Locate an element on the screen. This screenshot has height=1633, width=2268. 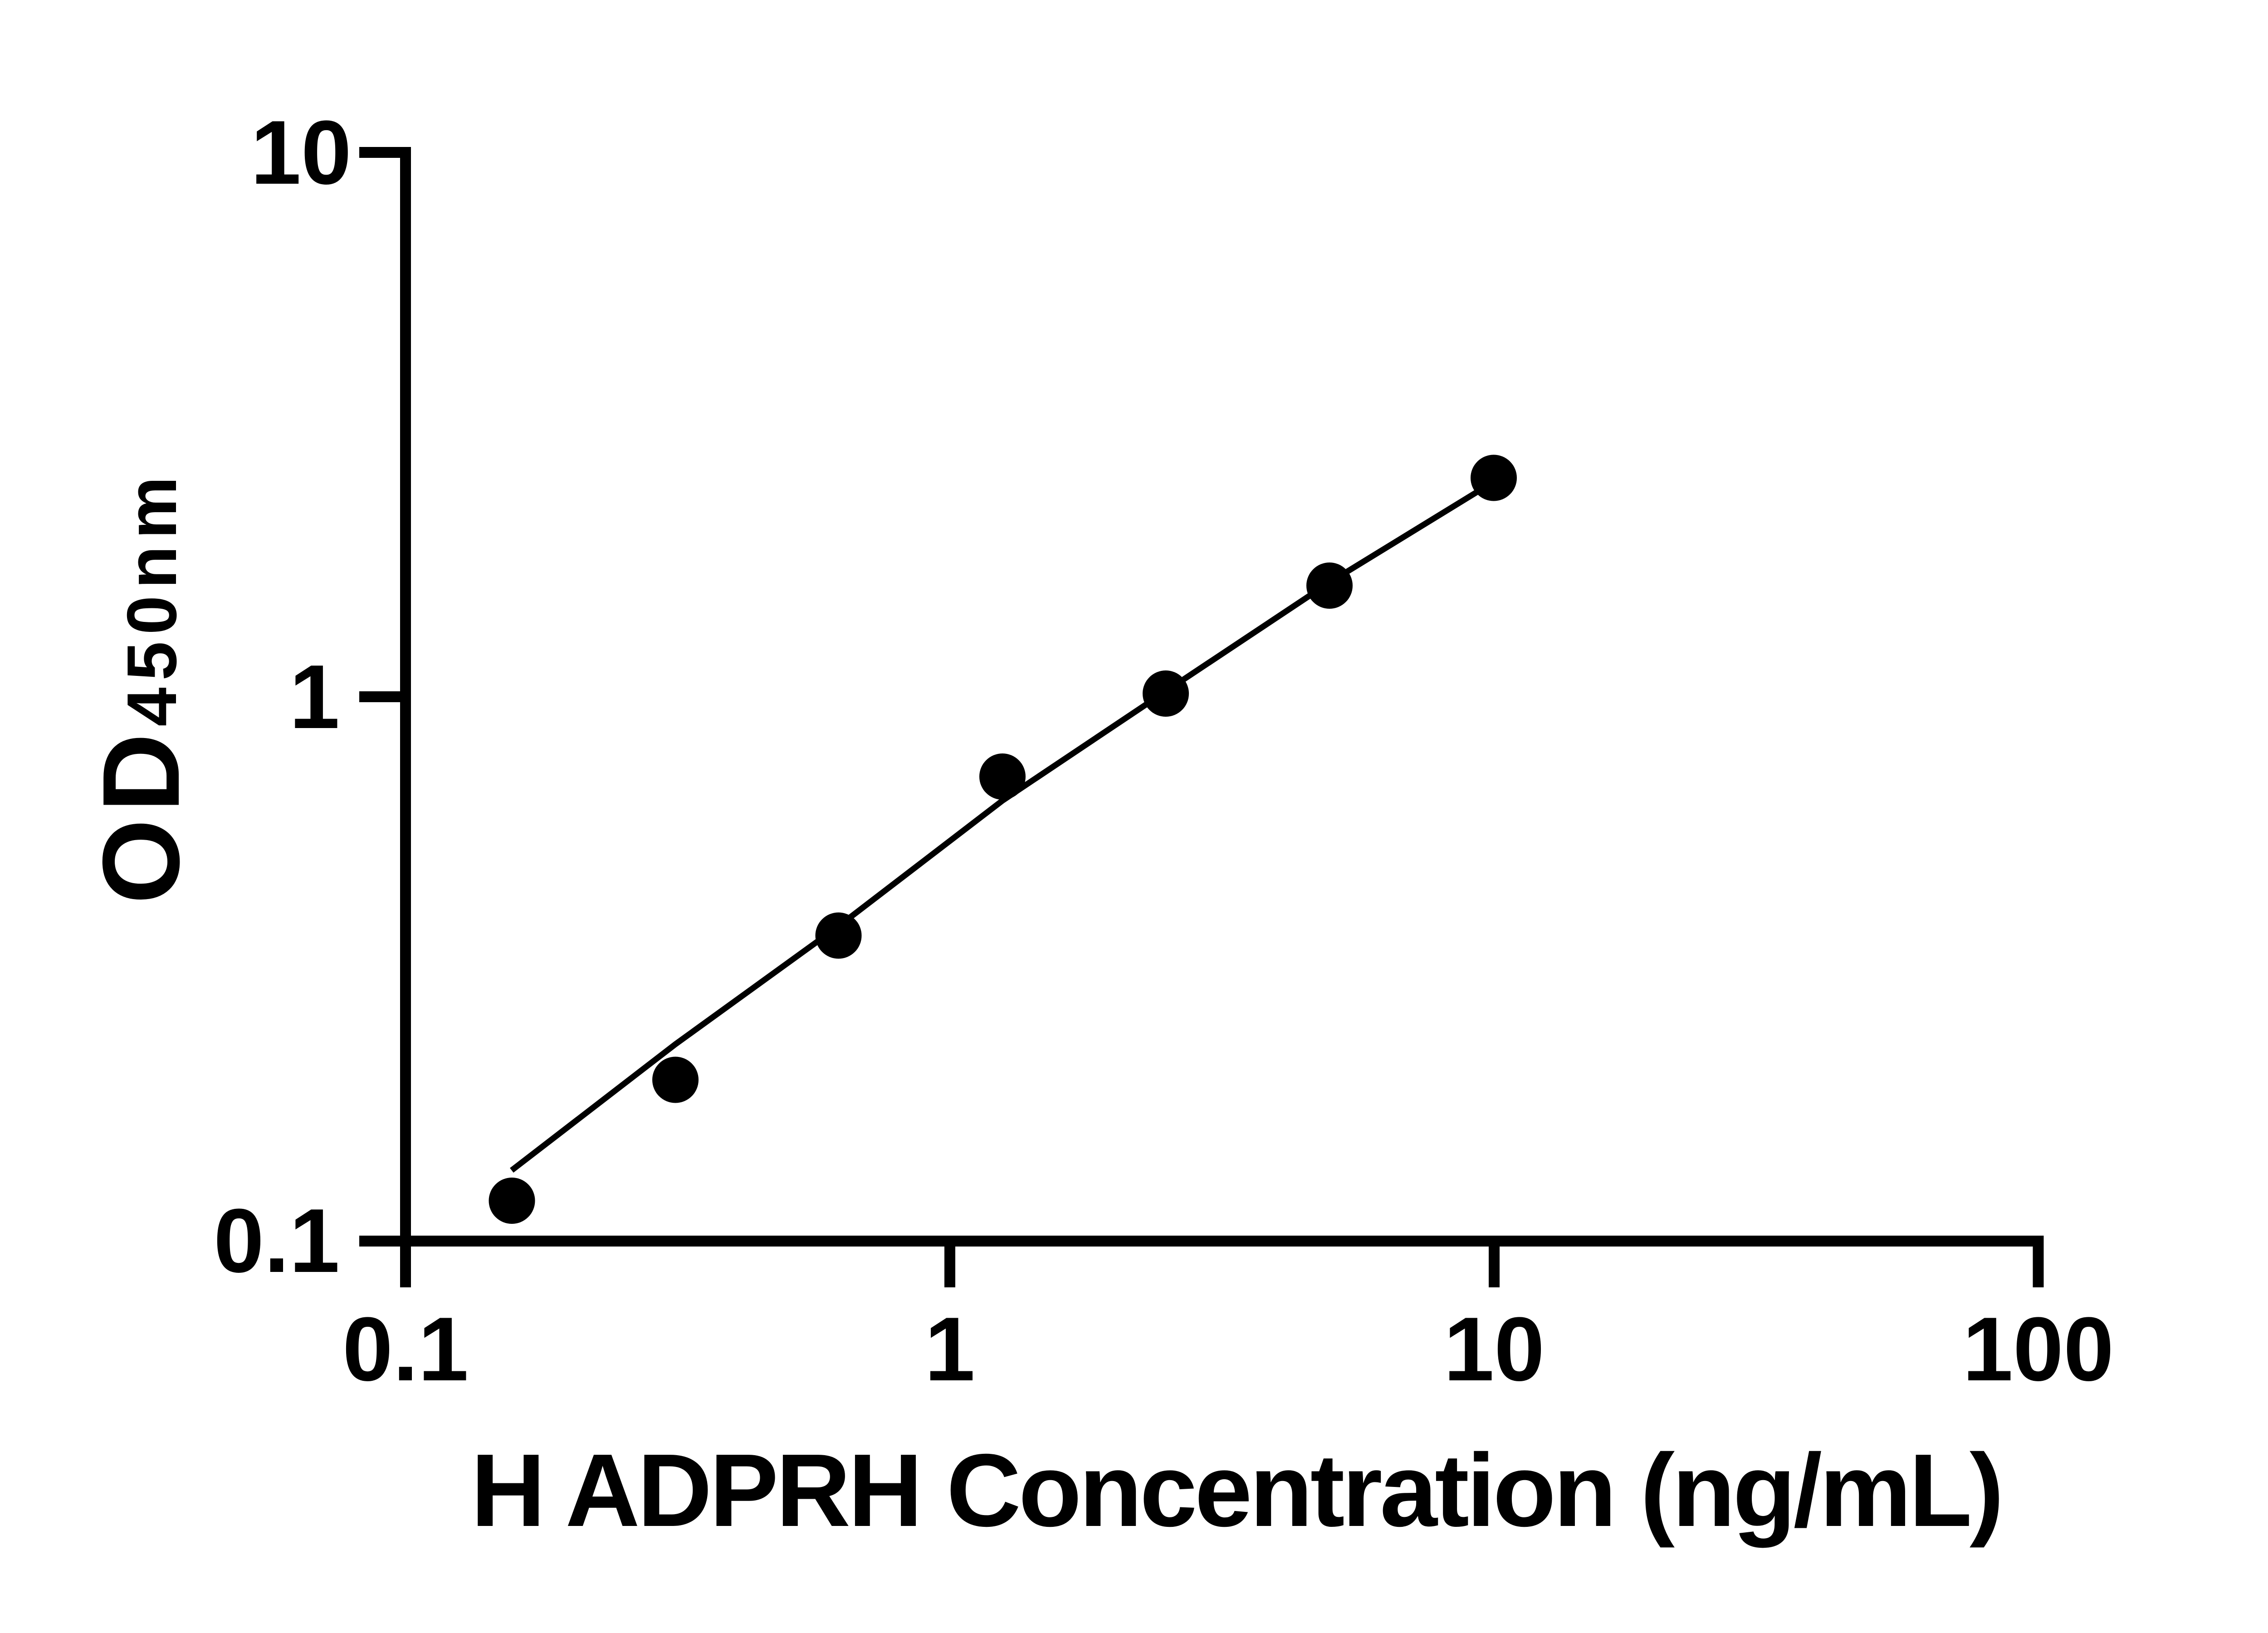
svg-text: OD450nm is located at coordinates (141, 686).